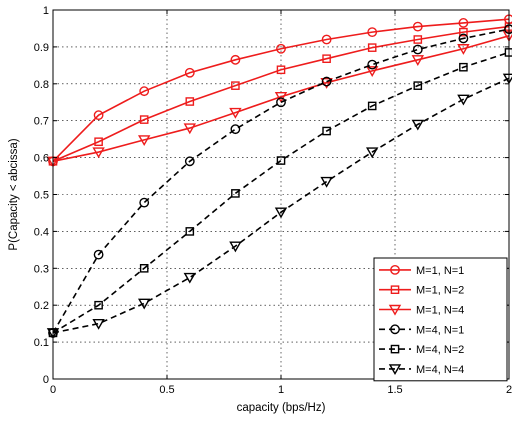 This screenshot has width=512, height=422. What do you see at coordinates (166, 390) in the screenshot?
I see `x-tick-label: 0.5` at bounding box center [166, 390].